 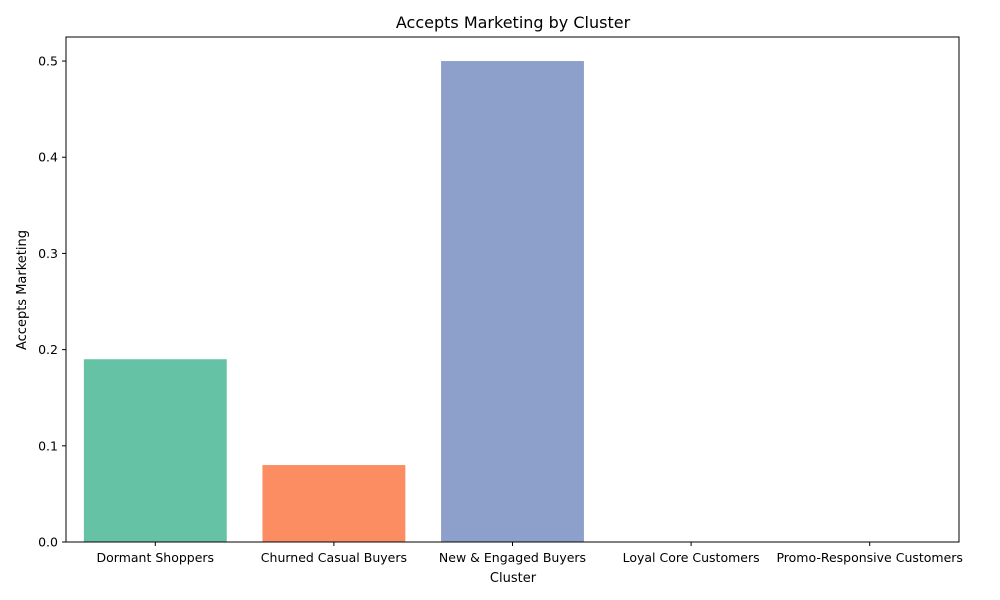 What do you see at coordinates (513, 578) in the screenshot?
I see `x-axis-label: Cluster` at bounding box center [513, 578].